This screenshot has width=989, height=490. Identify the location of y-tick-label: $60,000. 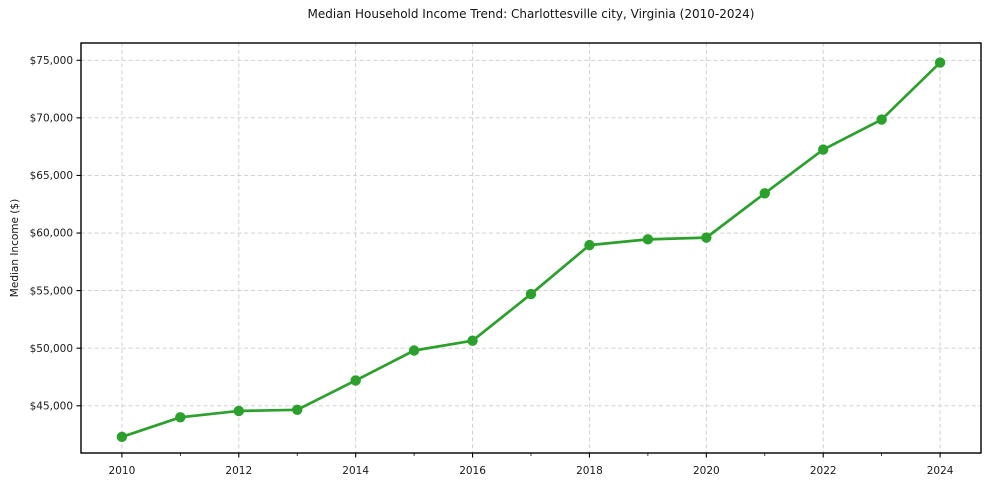
(51, 234).